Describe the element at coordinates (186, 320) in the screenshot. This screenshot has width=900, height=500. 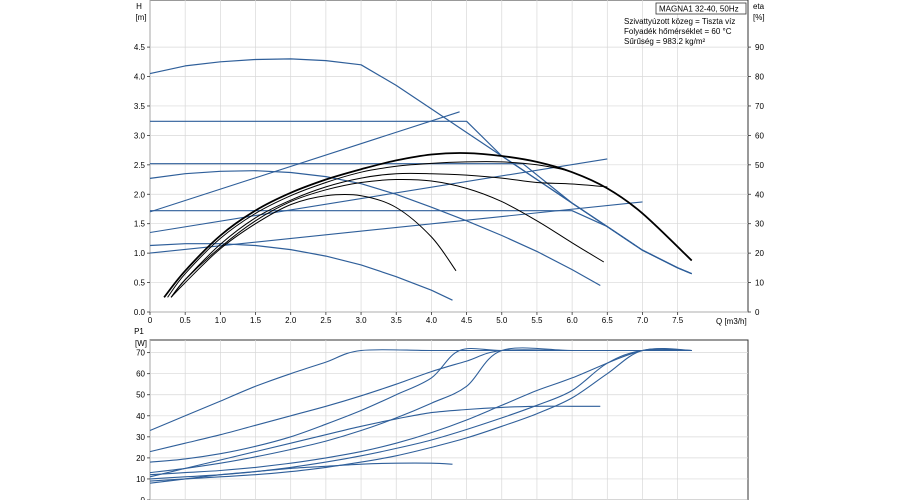
I see `x-tick-label: 0.5` at that location.